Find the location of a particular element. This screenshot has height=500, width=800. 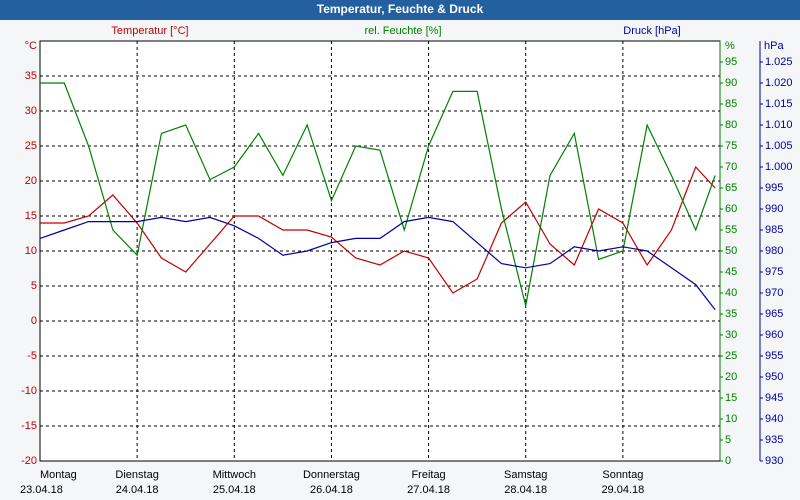

x-tick-label: 24.04.18 is located at coordinates (137, 490).